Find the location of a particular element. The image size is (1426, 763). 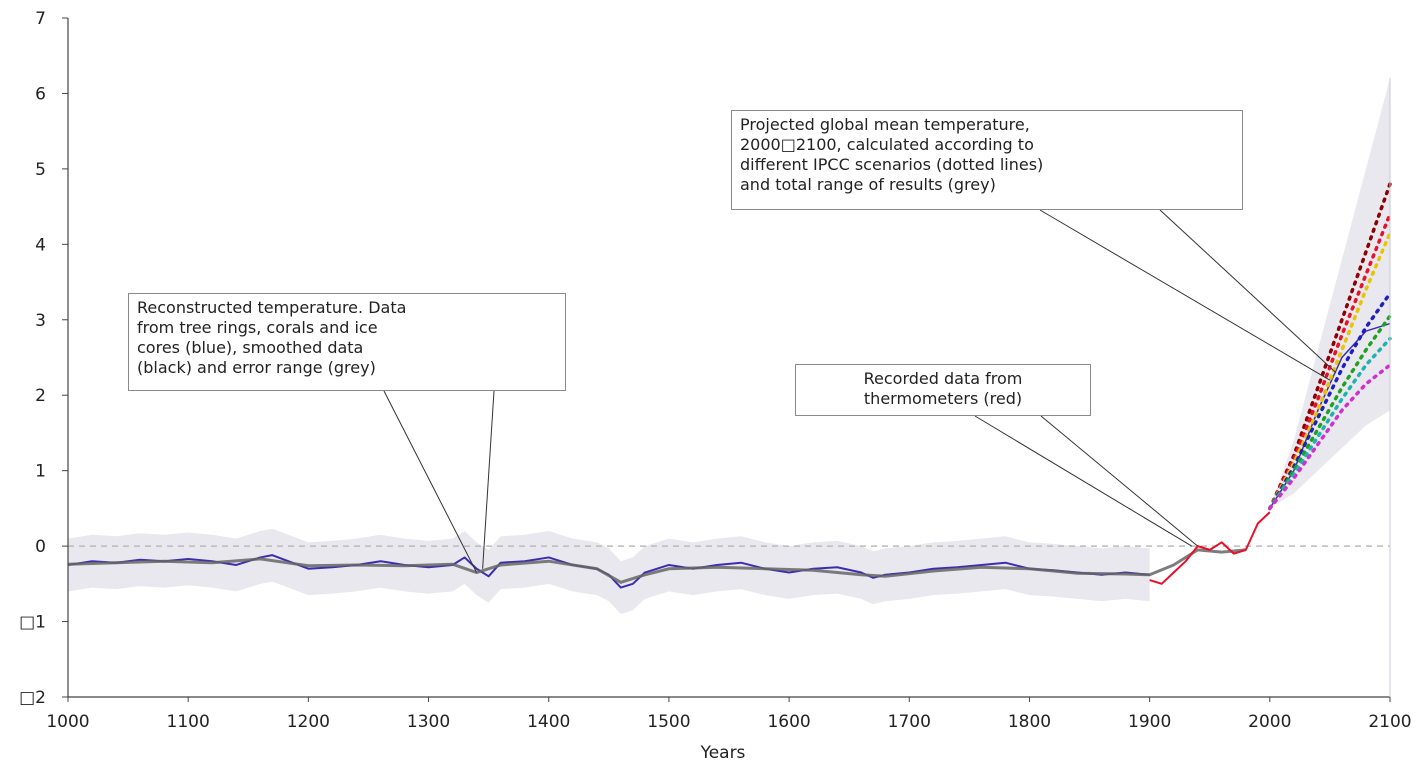

callout-line: thermometers (red) is located at coordinates (943, 398).